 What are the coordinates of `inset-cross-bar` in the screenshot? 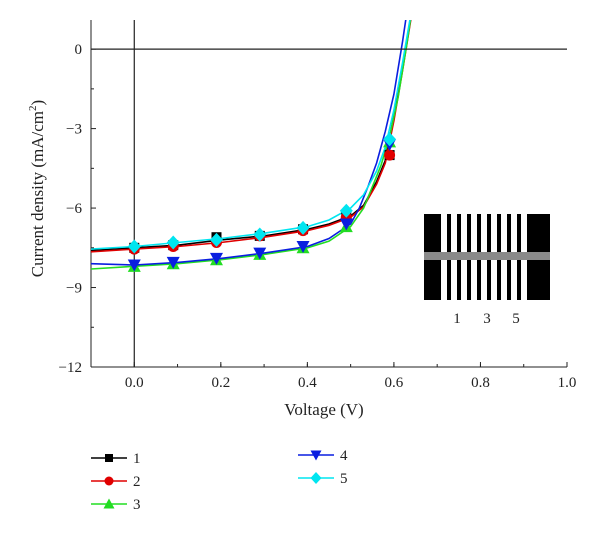 It's located at (487, 256).